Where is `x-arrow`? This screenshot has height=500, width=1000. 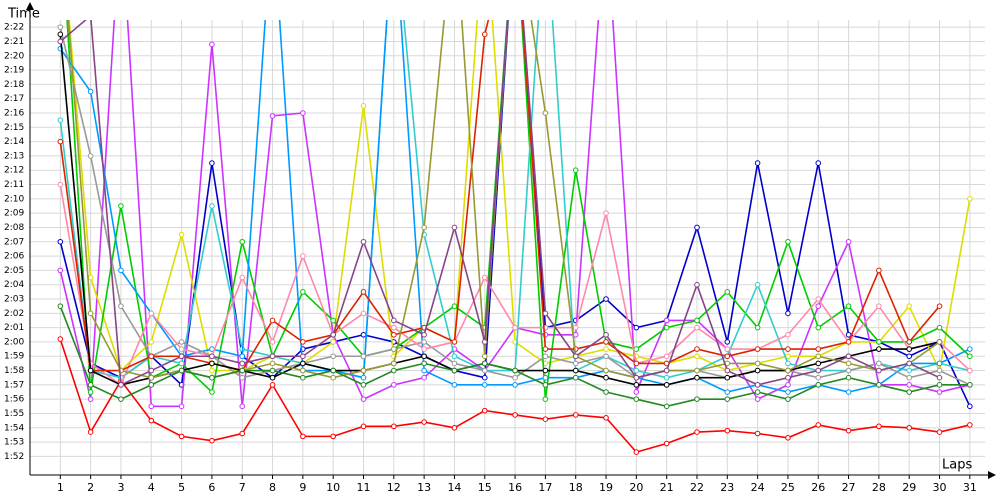
x-arrow is located at coordinates (992, 475).